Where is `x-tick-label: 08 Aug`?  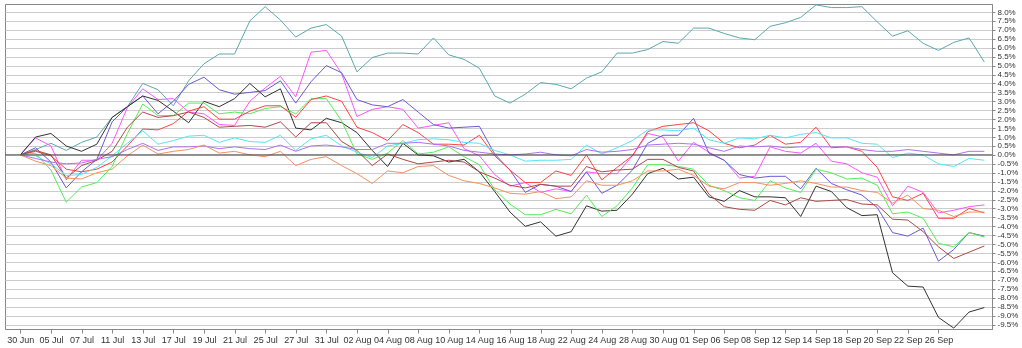
x-tick-label: 08 Aug is located at coordinates (418, 339).